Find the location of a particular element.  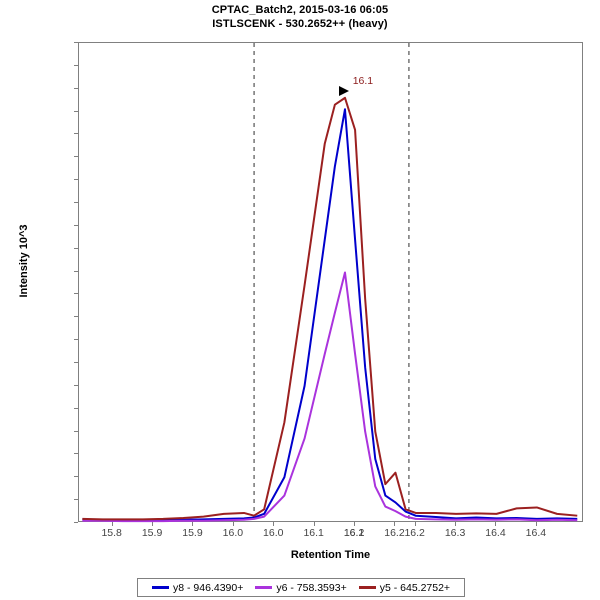

x-axis-title: Retention Time is located at coordinates (330, 555).